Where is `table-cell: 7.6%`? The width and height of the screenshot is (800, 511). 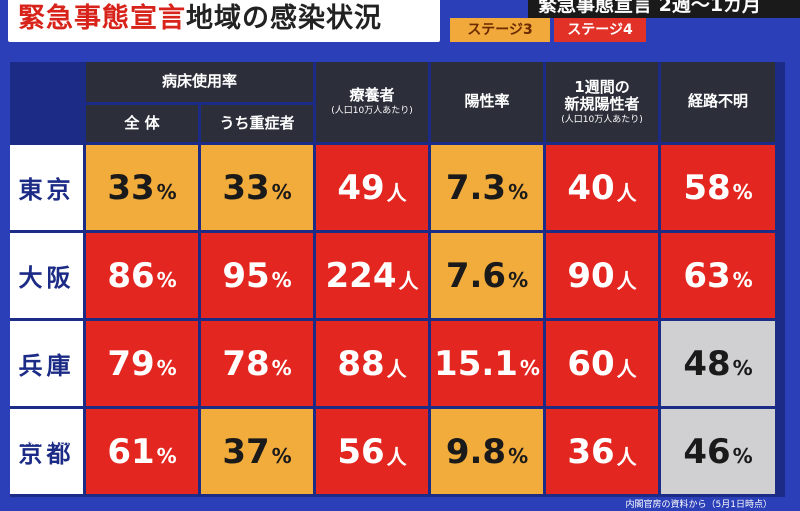 table-cell: 7.6% is located at coordinates (487, 275).